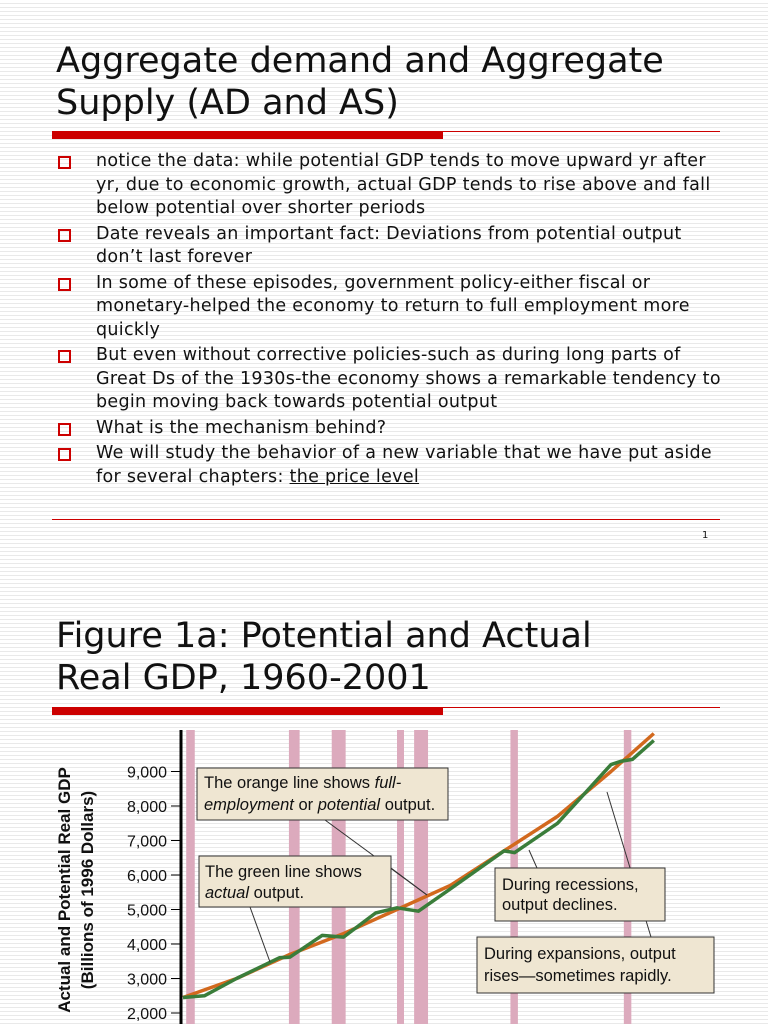 This screenshot has height=1024, width=768. Describe the element at coordinates (87, 890) in the screenshot. I see `y-axis-label-line2: (Billions of 1996 Dollars)` at that location.